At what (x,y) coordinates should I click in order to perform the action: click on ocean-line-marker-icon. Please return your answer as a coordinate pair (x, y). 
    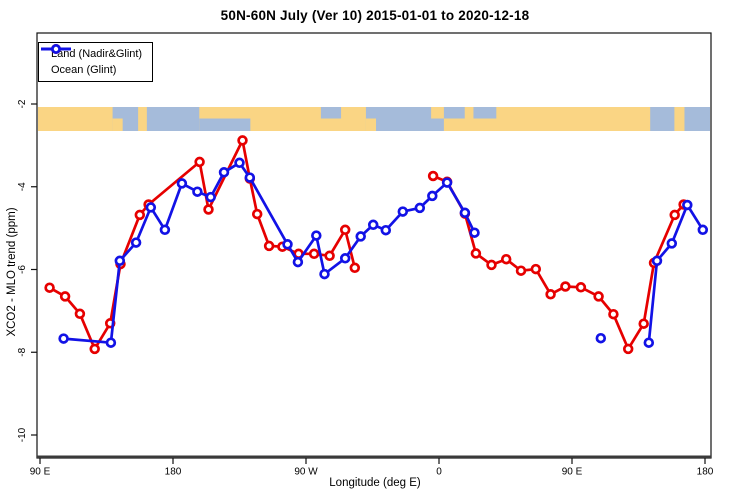
    Looking at the image, I should click on (56, 49).